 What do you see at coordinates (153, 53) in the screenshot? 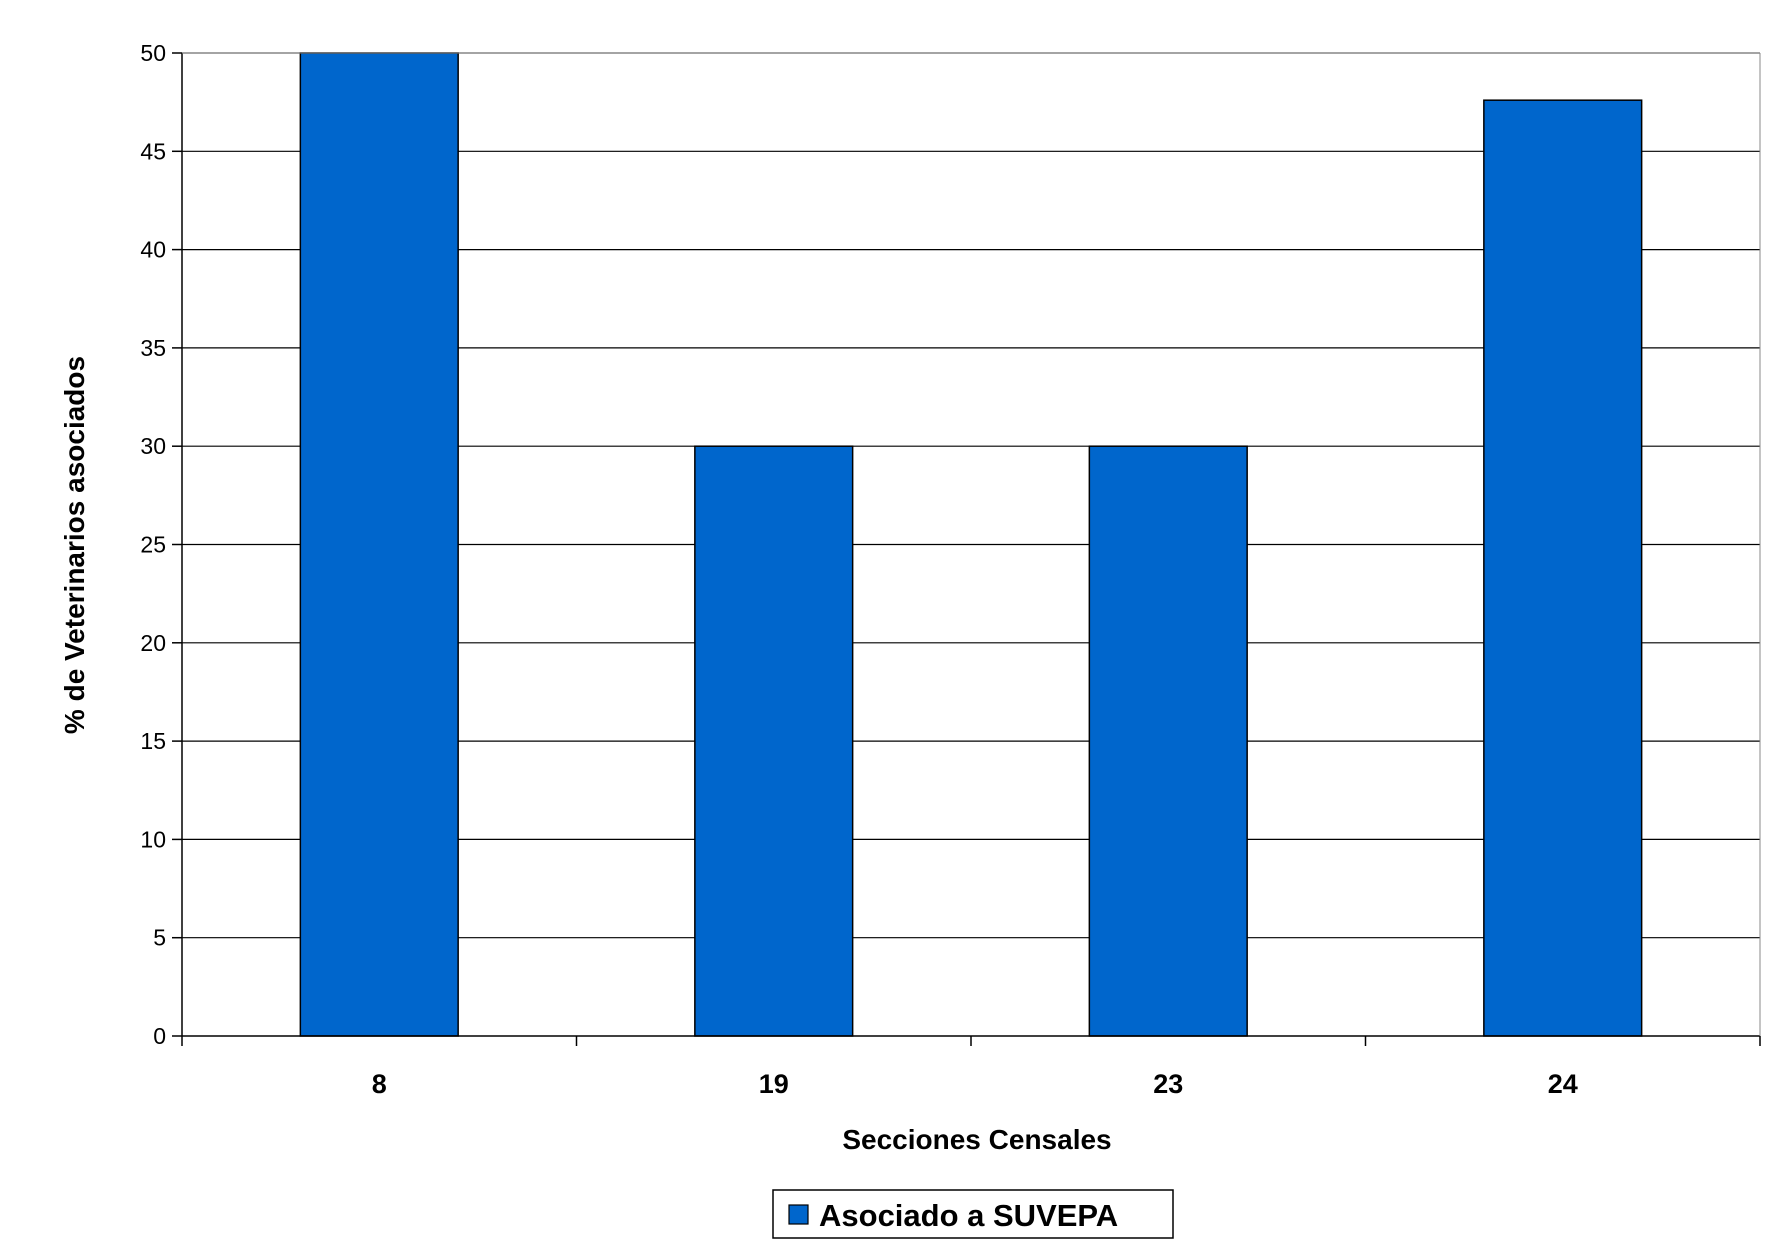
I see `y-tick-label: 50` at bounding box center [153, 53].